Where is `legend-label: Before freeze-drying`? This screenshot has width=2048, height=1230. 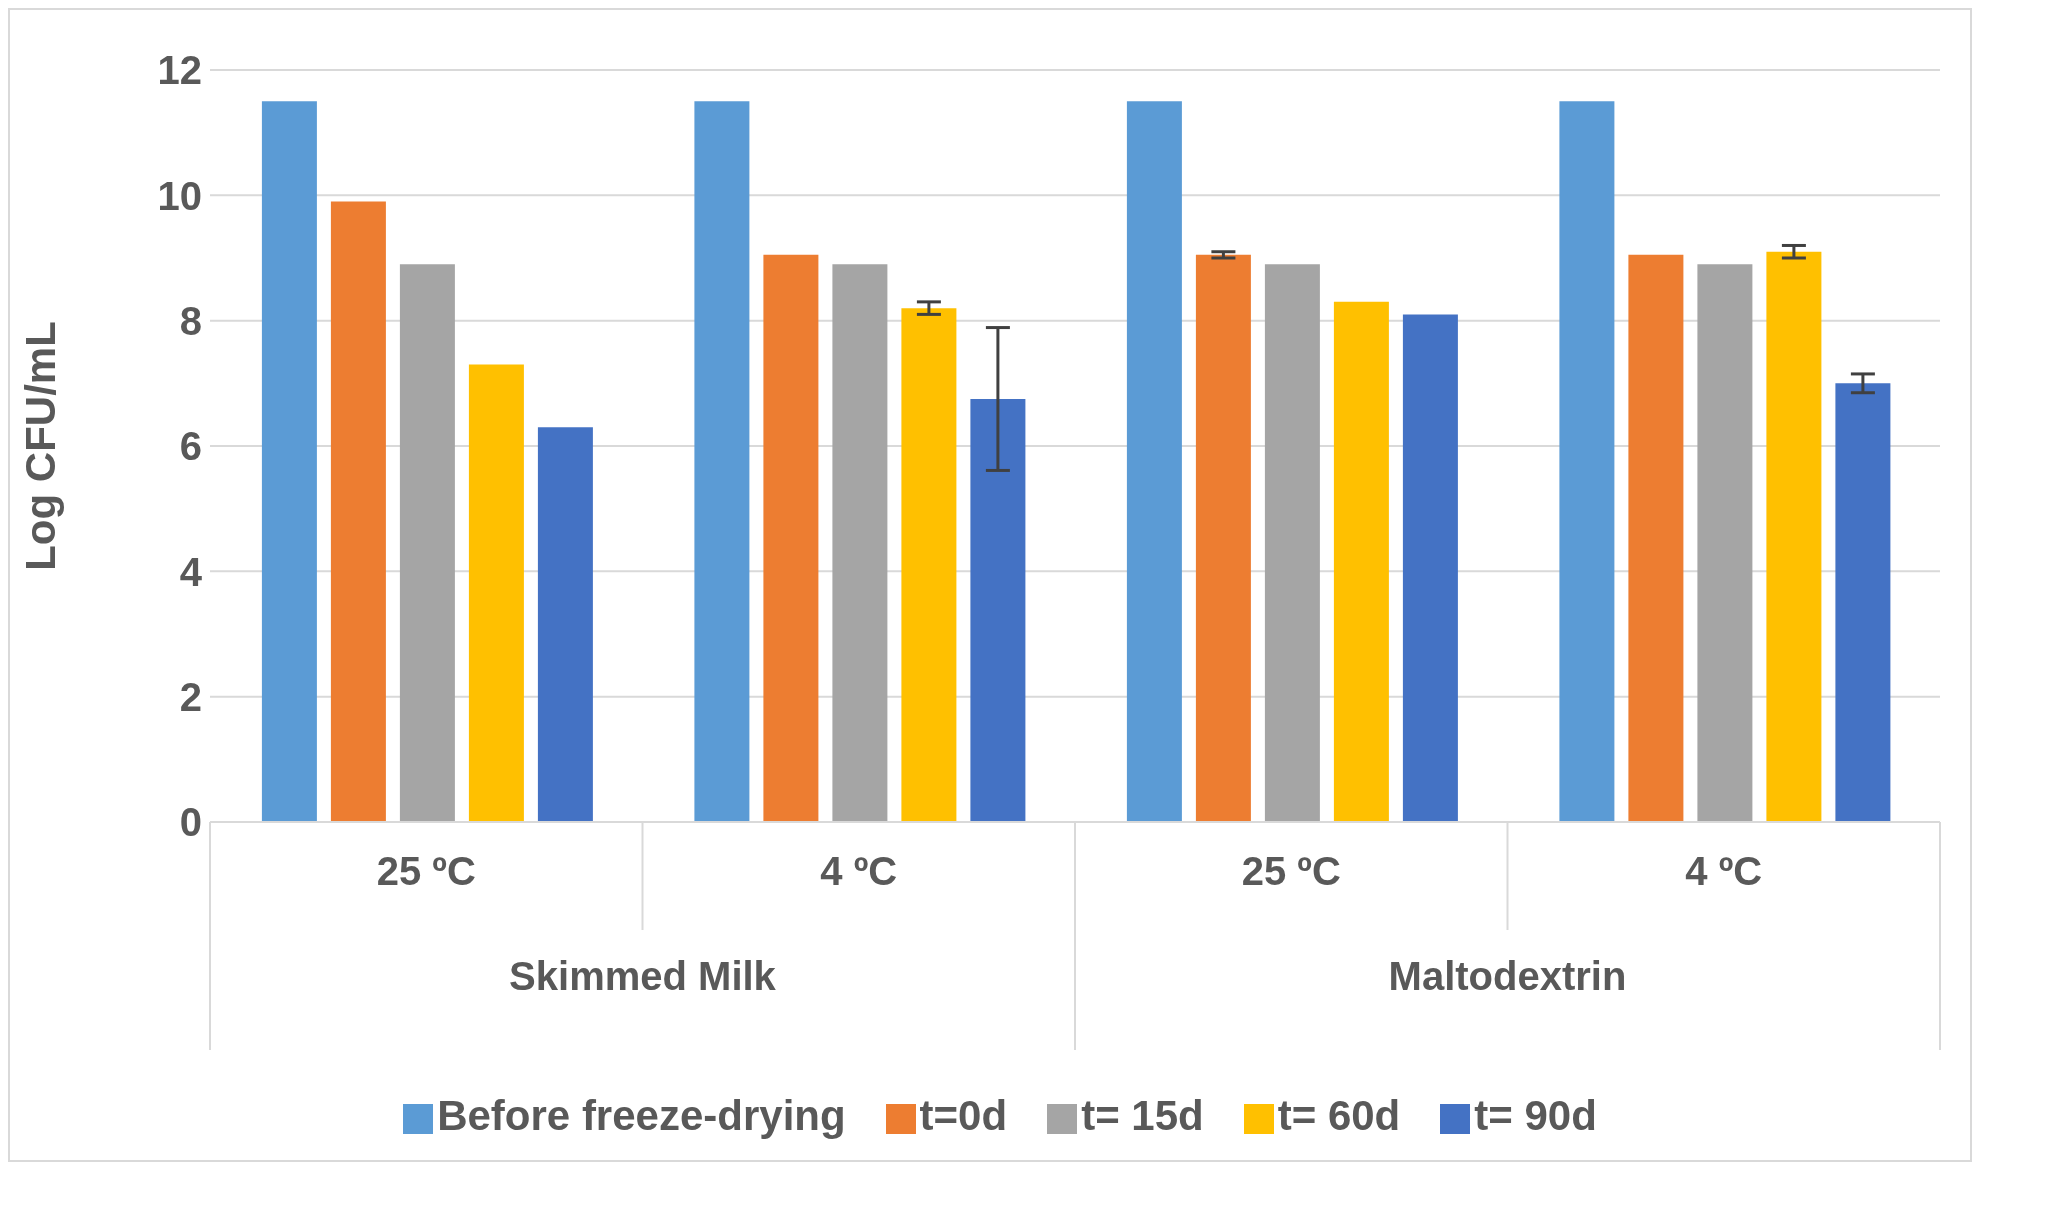 legend-label: Before freeze-drying is located at coordinates (641, 1115).